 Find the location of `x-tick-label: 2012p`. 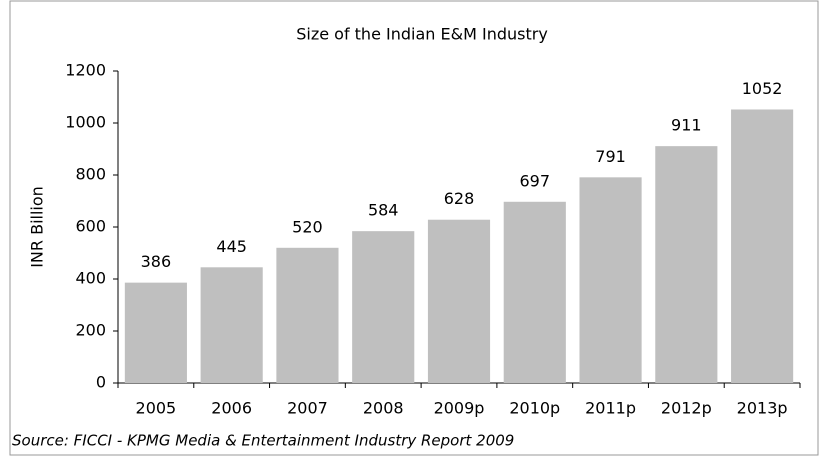

x-tick-label: 2012p is located at coordinates (686, 408).